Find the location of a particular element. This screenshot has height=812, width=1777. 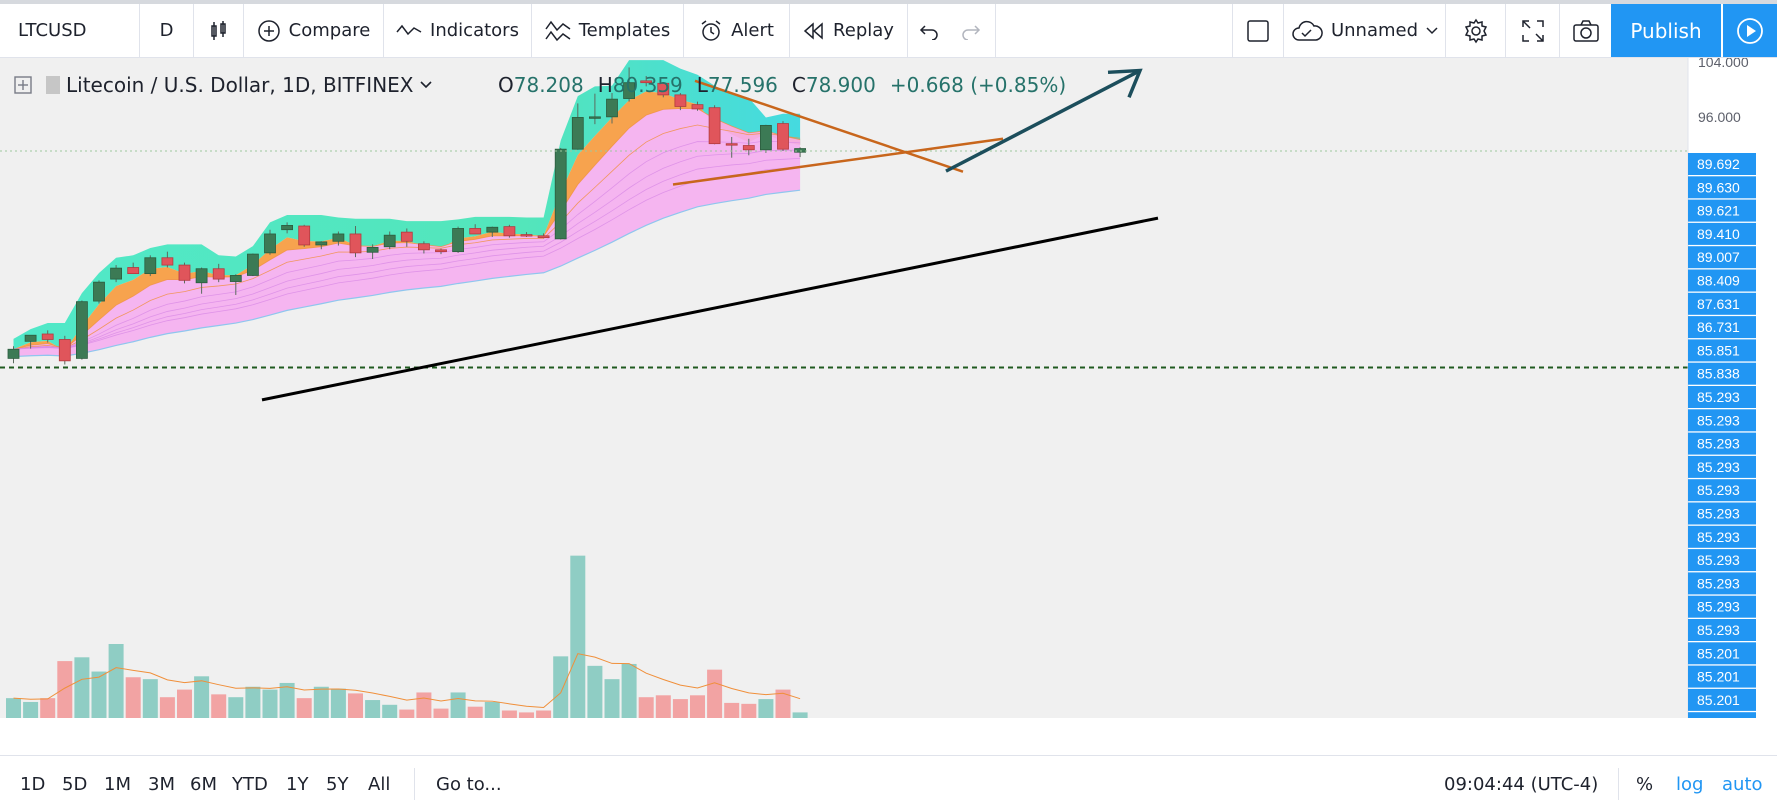

range-button-all: All is located at coordinates (379, 784).